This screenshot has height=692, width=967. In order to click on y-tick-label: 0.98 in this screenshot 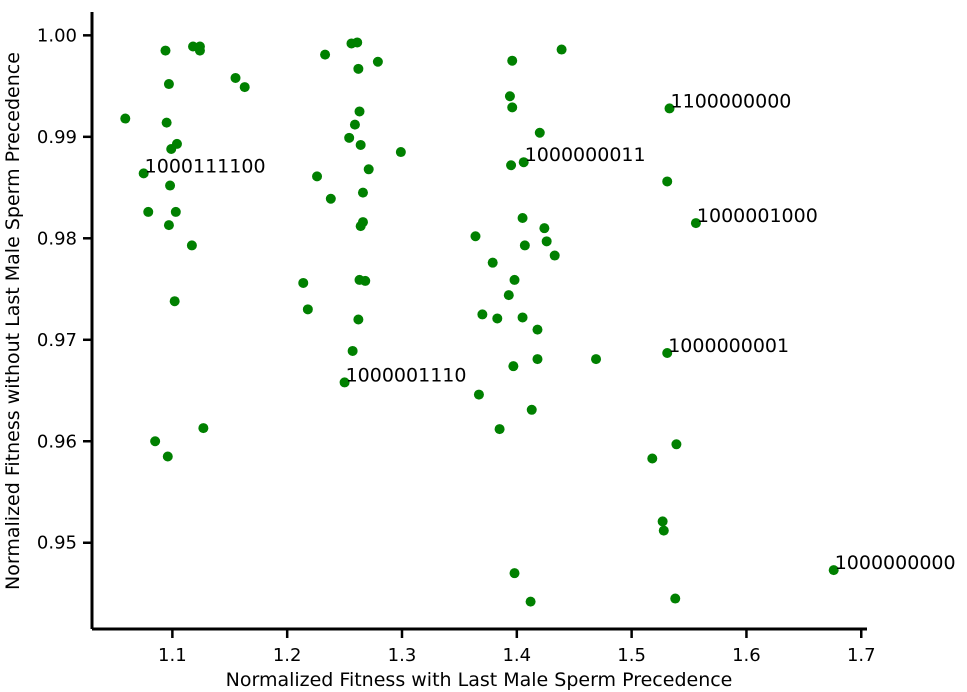, I will do `click(57, 238)`.